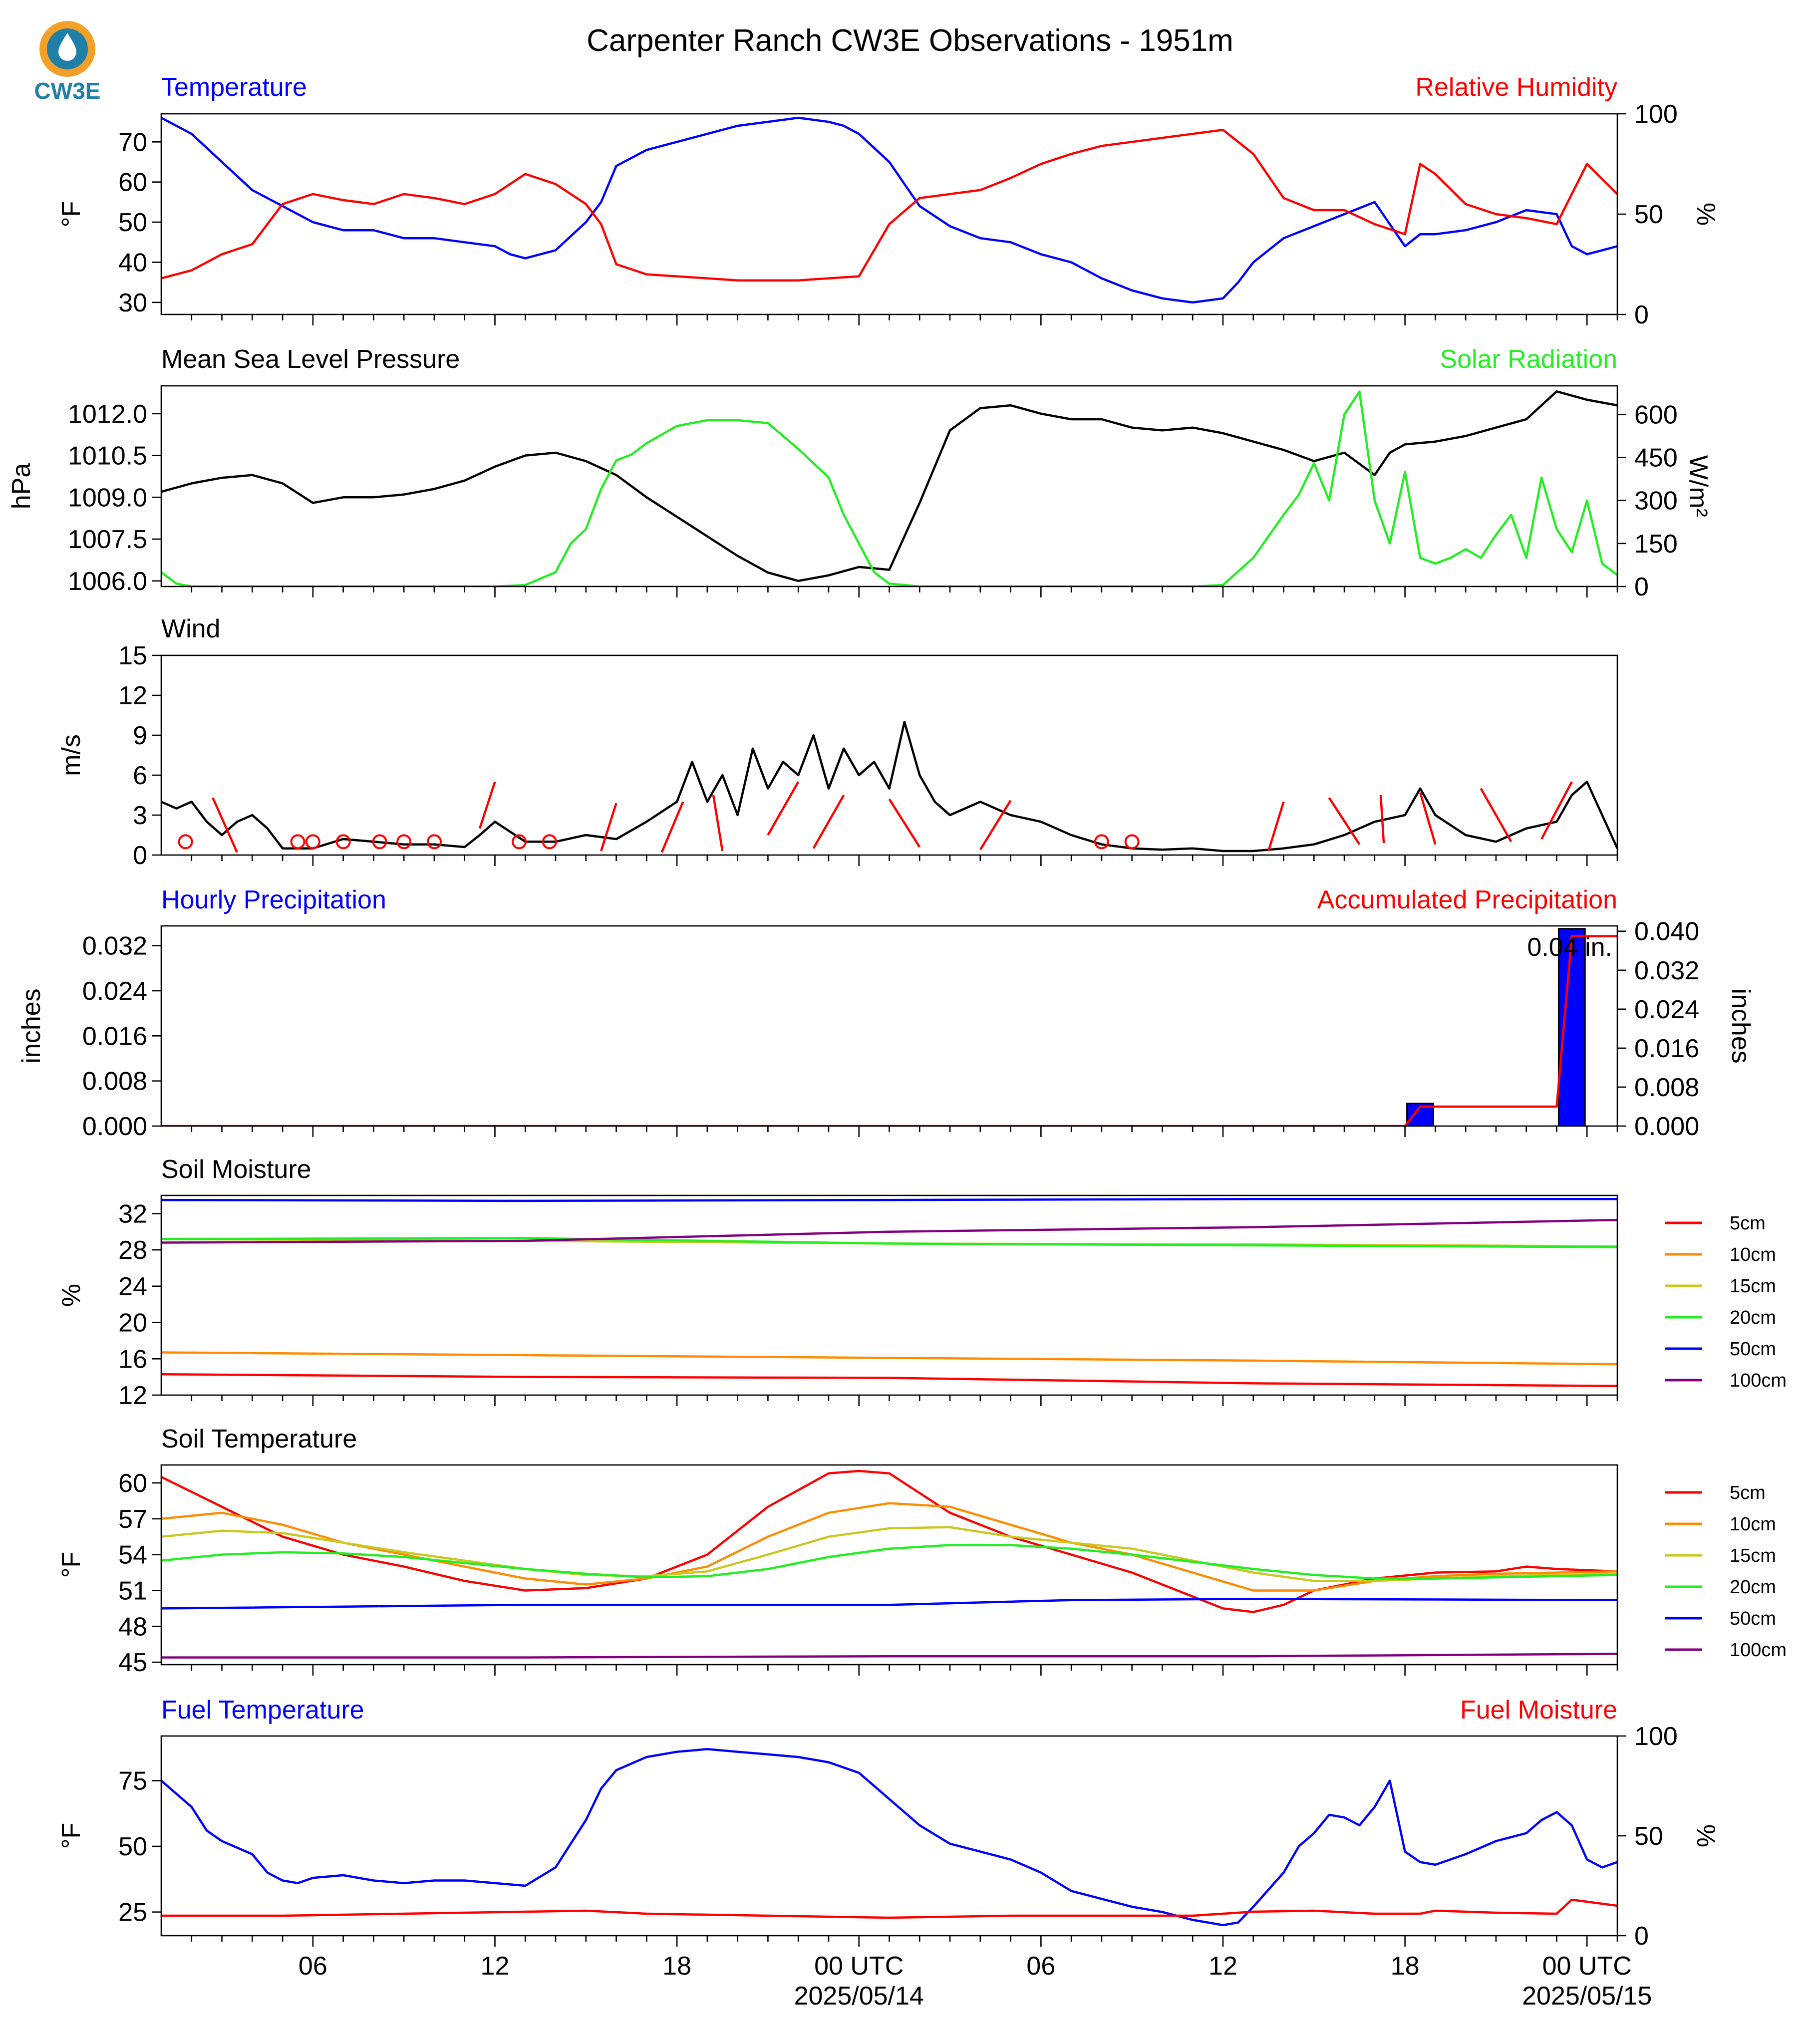 The image size is (1820, 2028). What do you see at coordinates (676, 1966) in the screenshot?
I see `x-tick-label: 18` at bounding box center [676, 1966].